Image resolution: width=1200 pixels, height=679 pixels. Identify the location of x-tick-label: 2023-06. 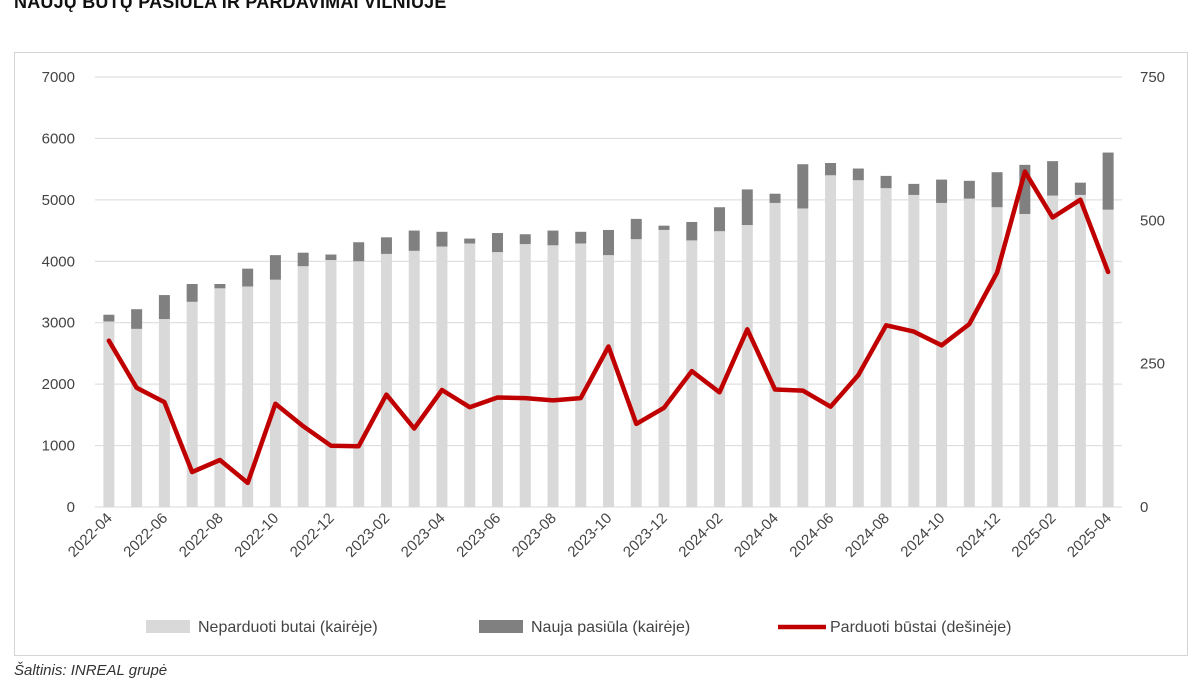
(478, 535).